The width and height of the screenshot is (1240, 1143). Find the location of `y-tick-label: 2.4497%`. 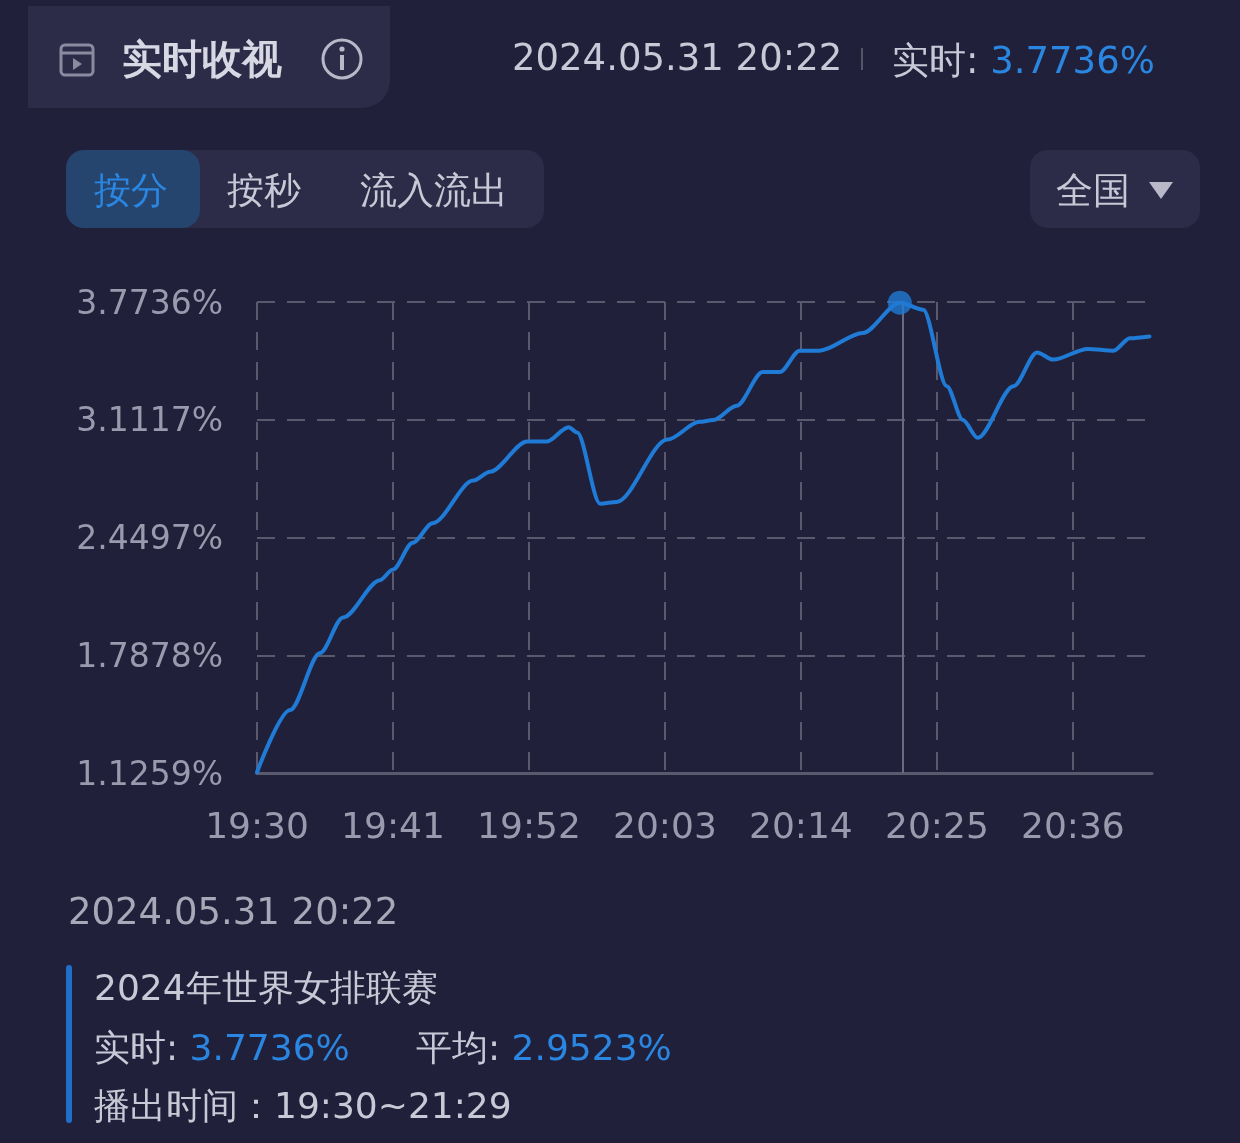

y-tick-label: 2.4497% is located at coordinates (149, 538).